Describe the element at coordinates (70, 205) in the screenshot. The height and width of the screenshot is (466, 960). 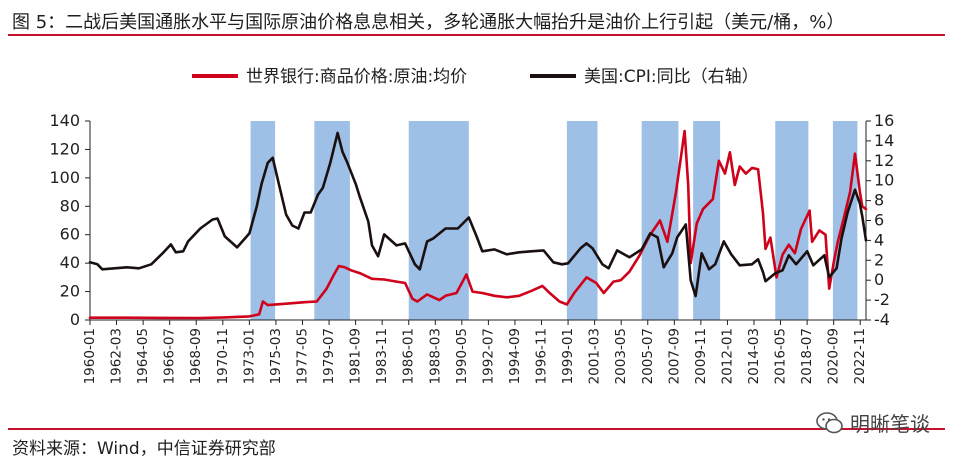
I see `left-axis-tick-label: 80` at that location.